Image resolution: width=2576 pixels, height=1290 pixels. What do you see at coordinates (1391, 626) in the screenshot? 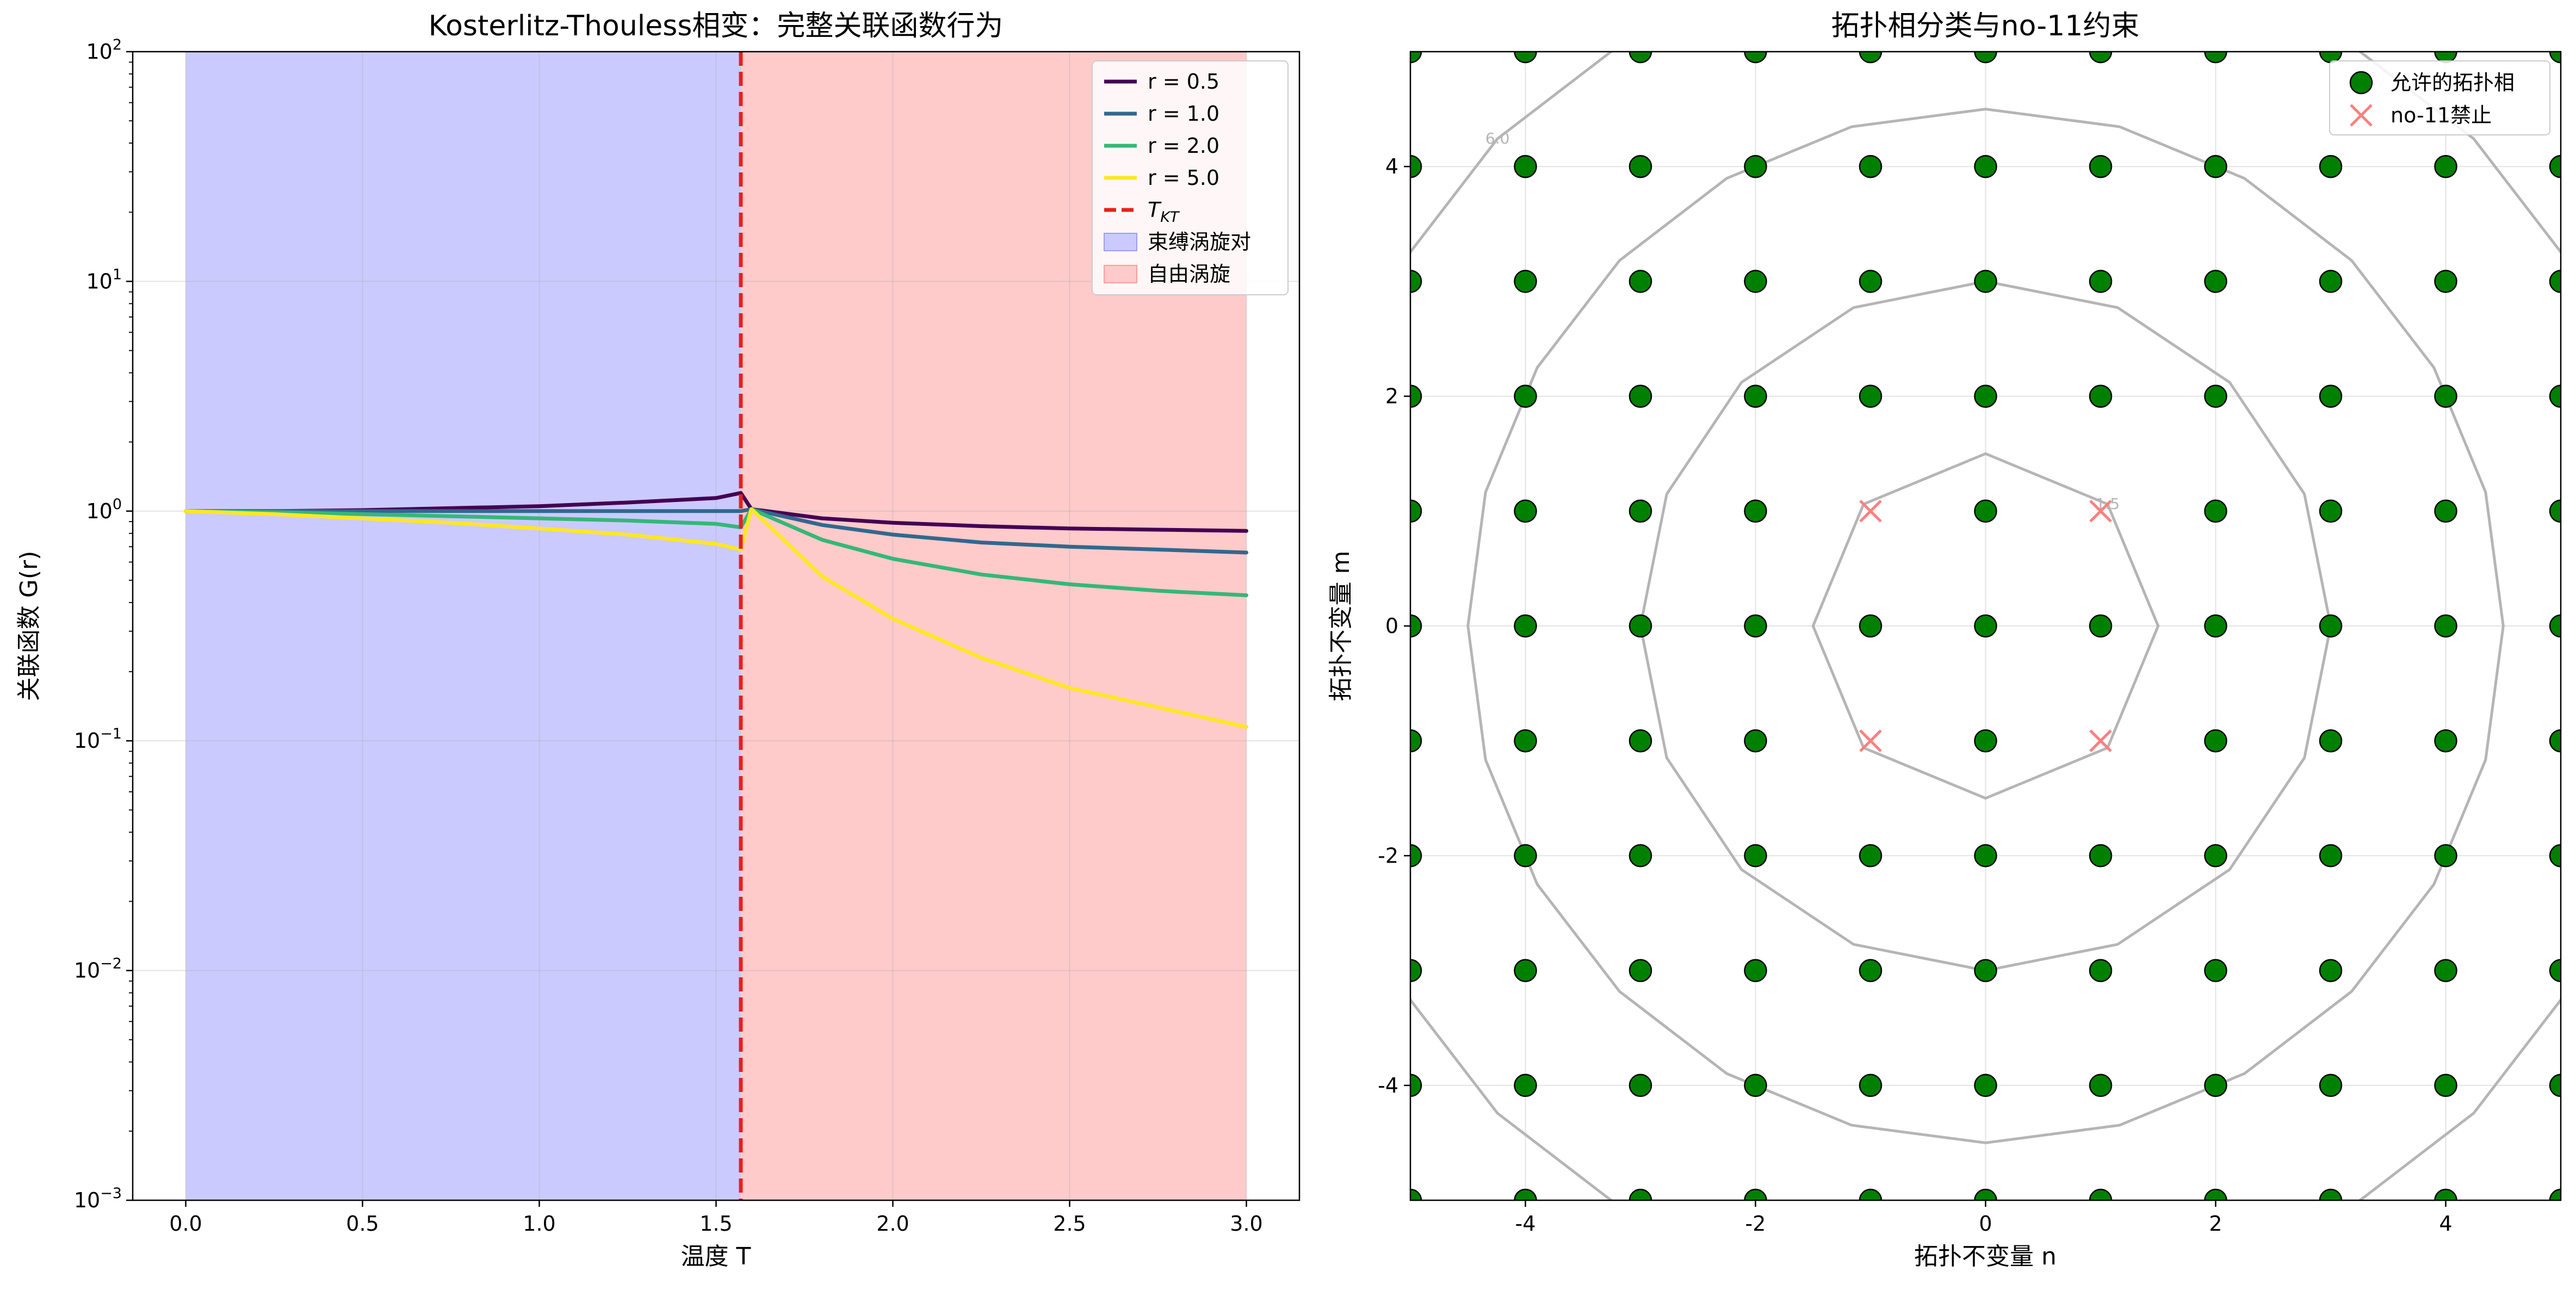
I see `y-tick-label: 0` at bounding box center [1391, 626].